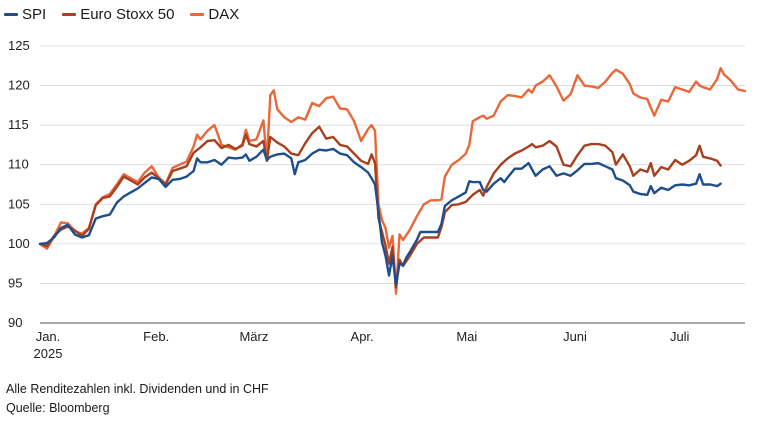 This screenshot has height=425, width=760. What do you see at coordinates (680, 336) in the screenshot?
I see `x-tick-label-juli: Juli` at bounding box center [680, 336].